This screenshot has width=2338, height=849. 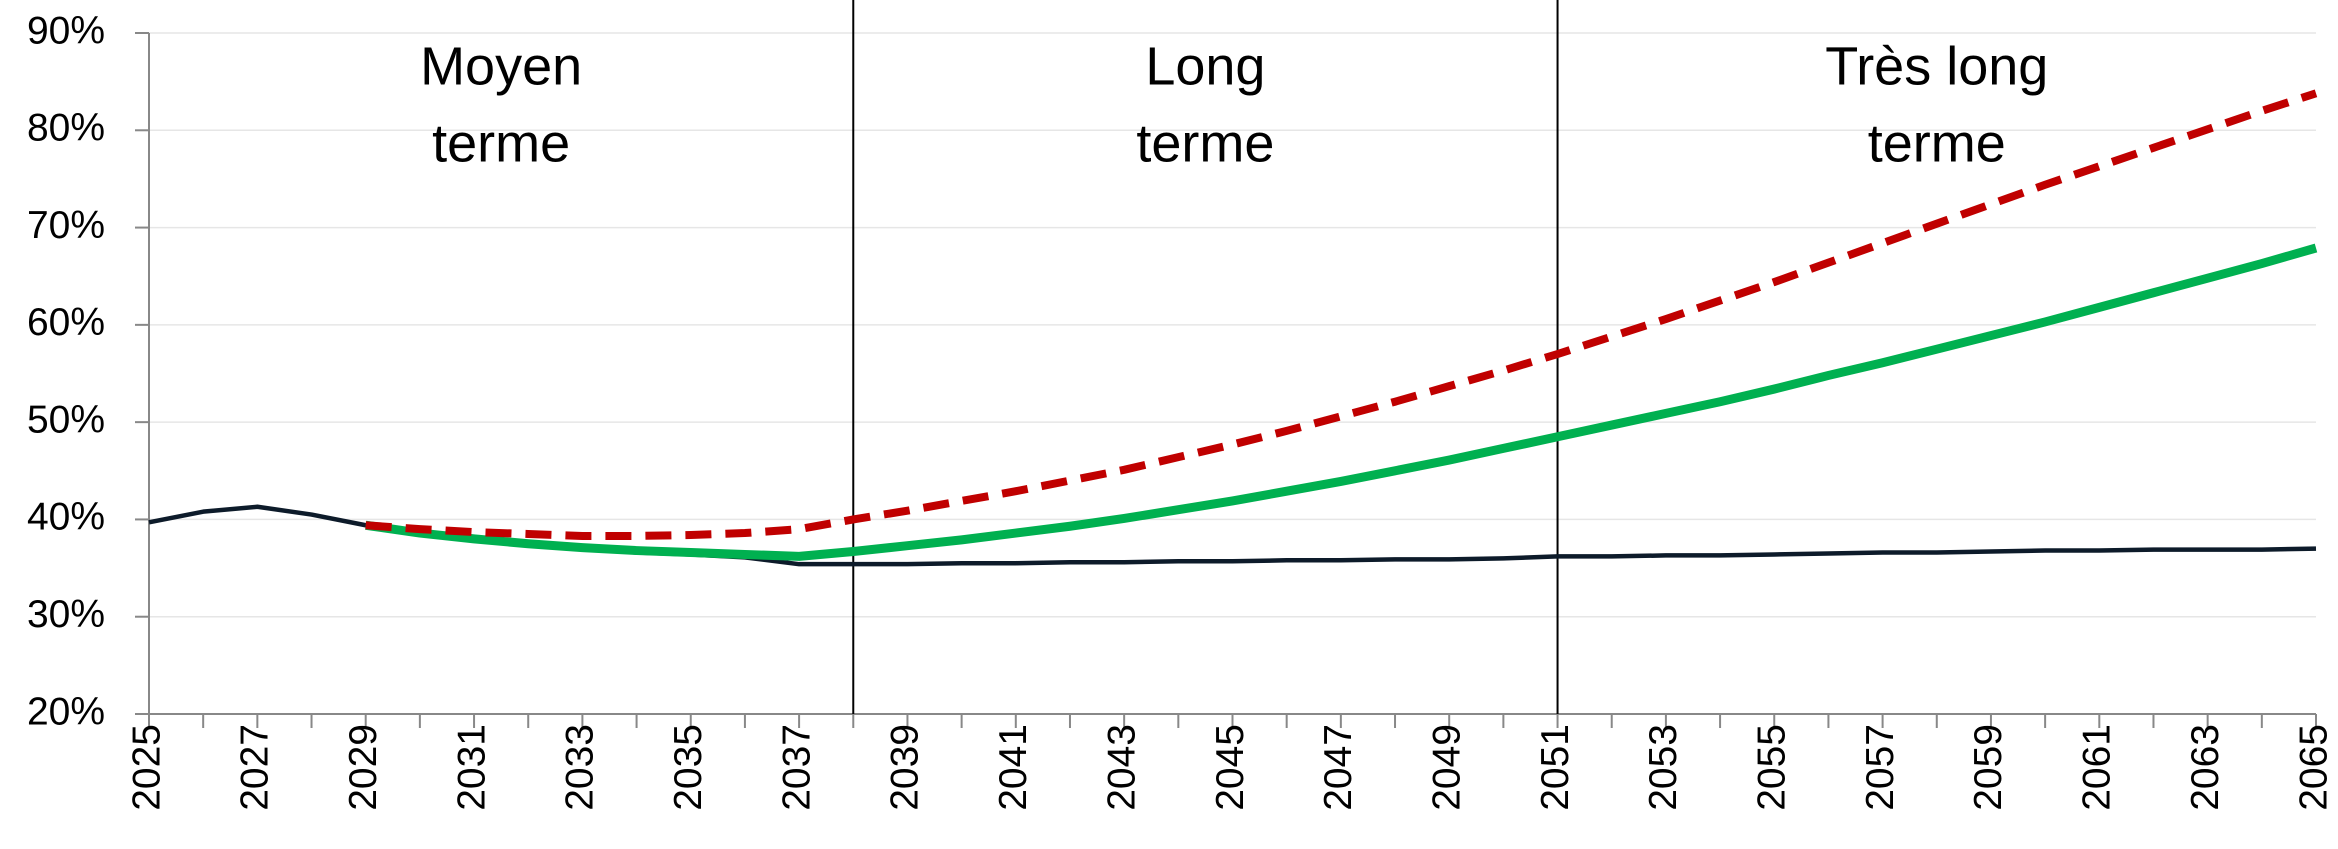 What do you see at coordinates (66, 225) in the screenshot?
I see `y-tick-label: 70%` at bounding box center [66, 225].